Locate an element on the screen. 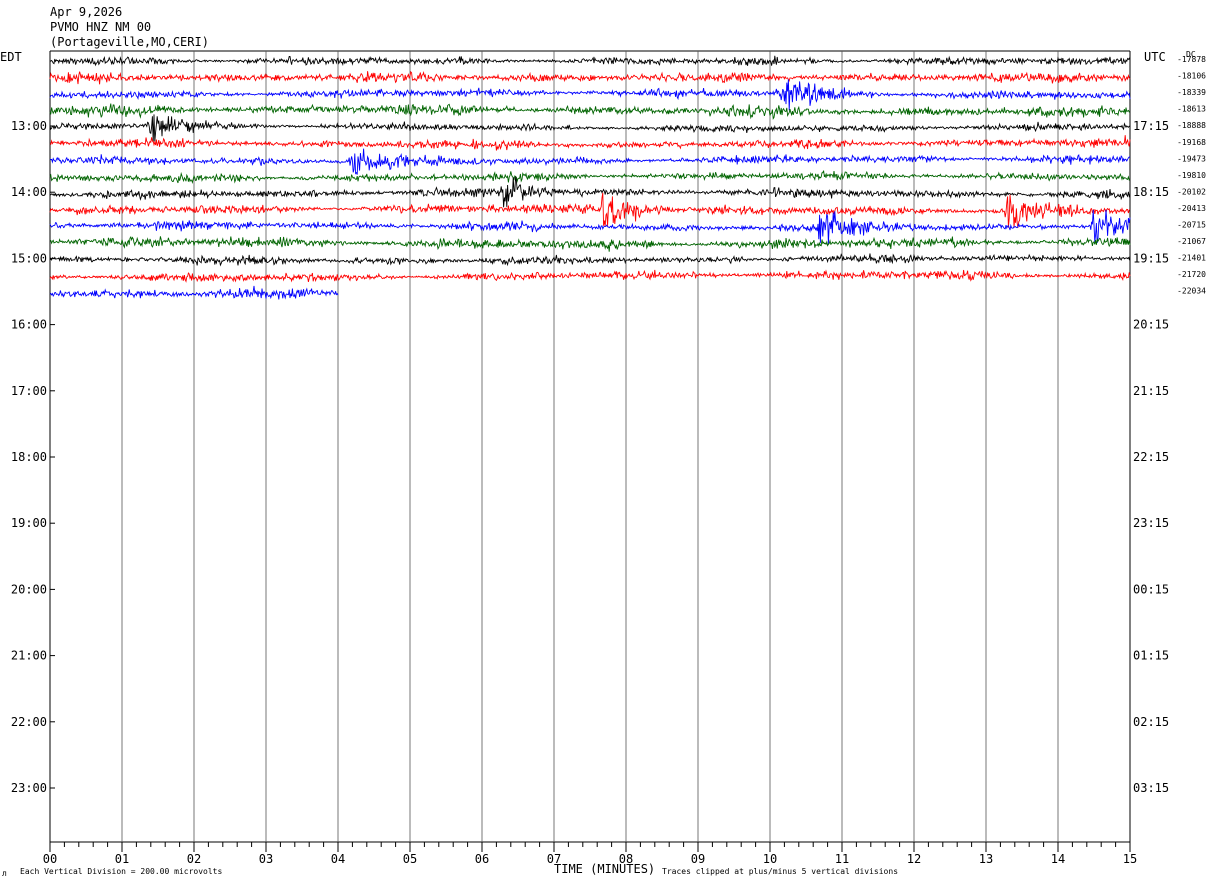  right-hour-label: 21:15 is located at coordinates (1151, 391).